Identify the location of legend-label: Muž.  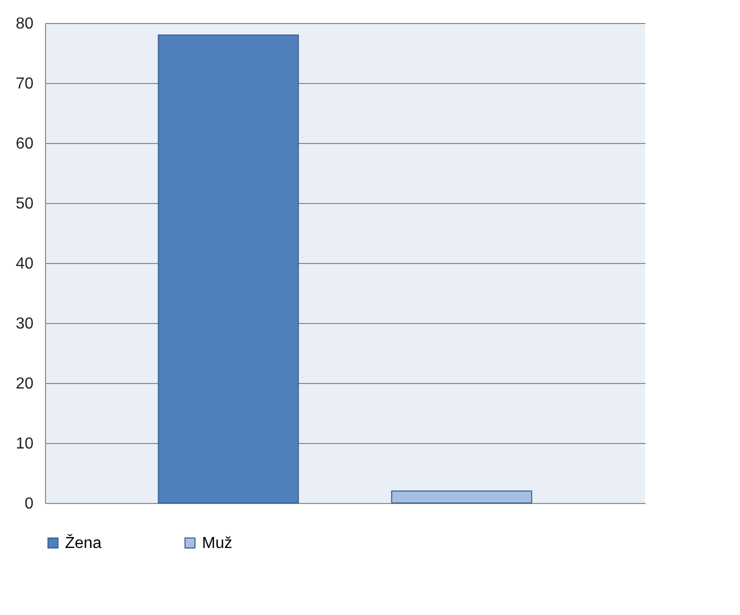
(217, 543).